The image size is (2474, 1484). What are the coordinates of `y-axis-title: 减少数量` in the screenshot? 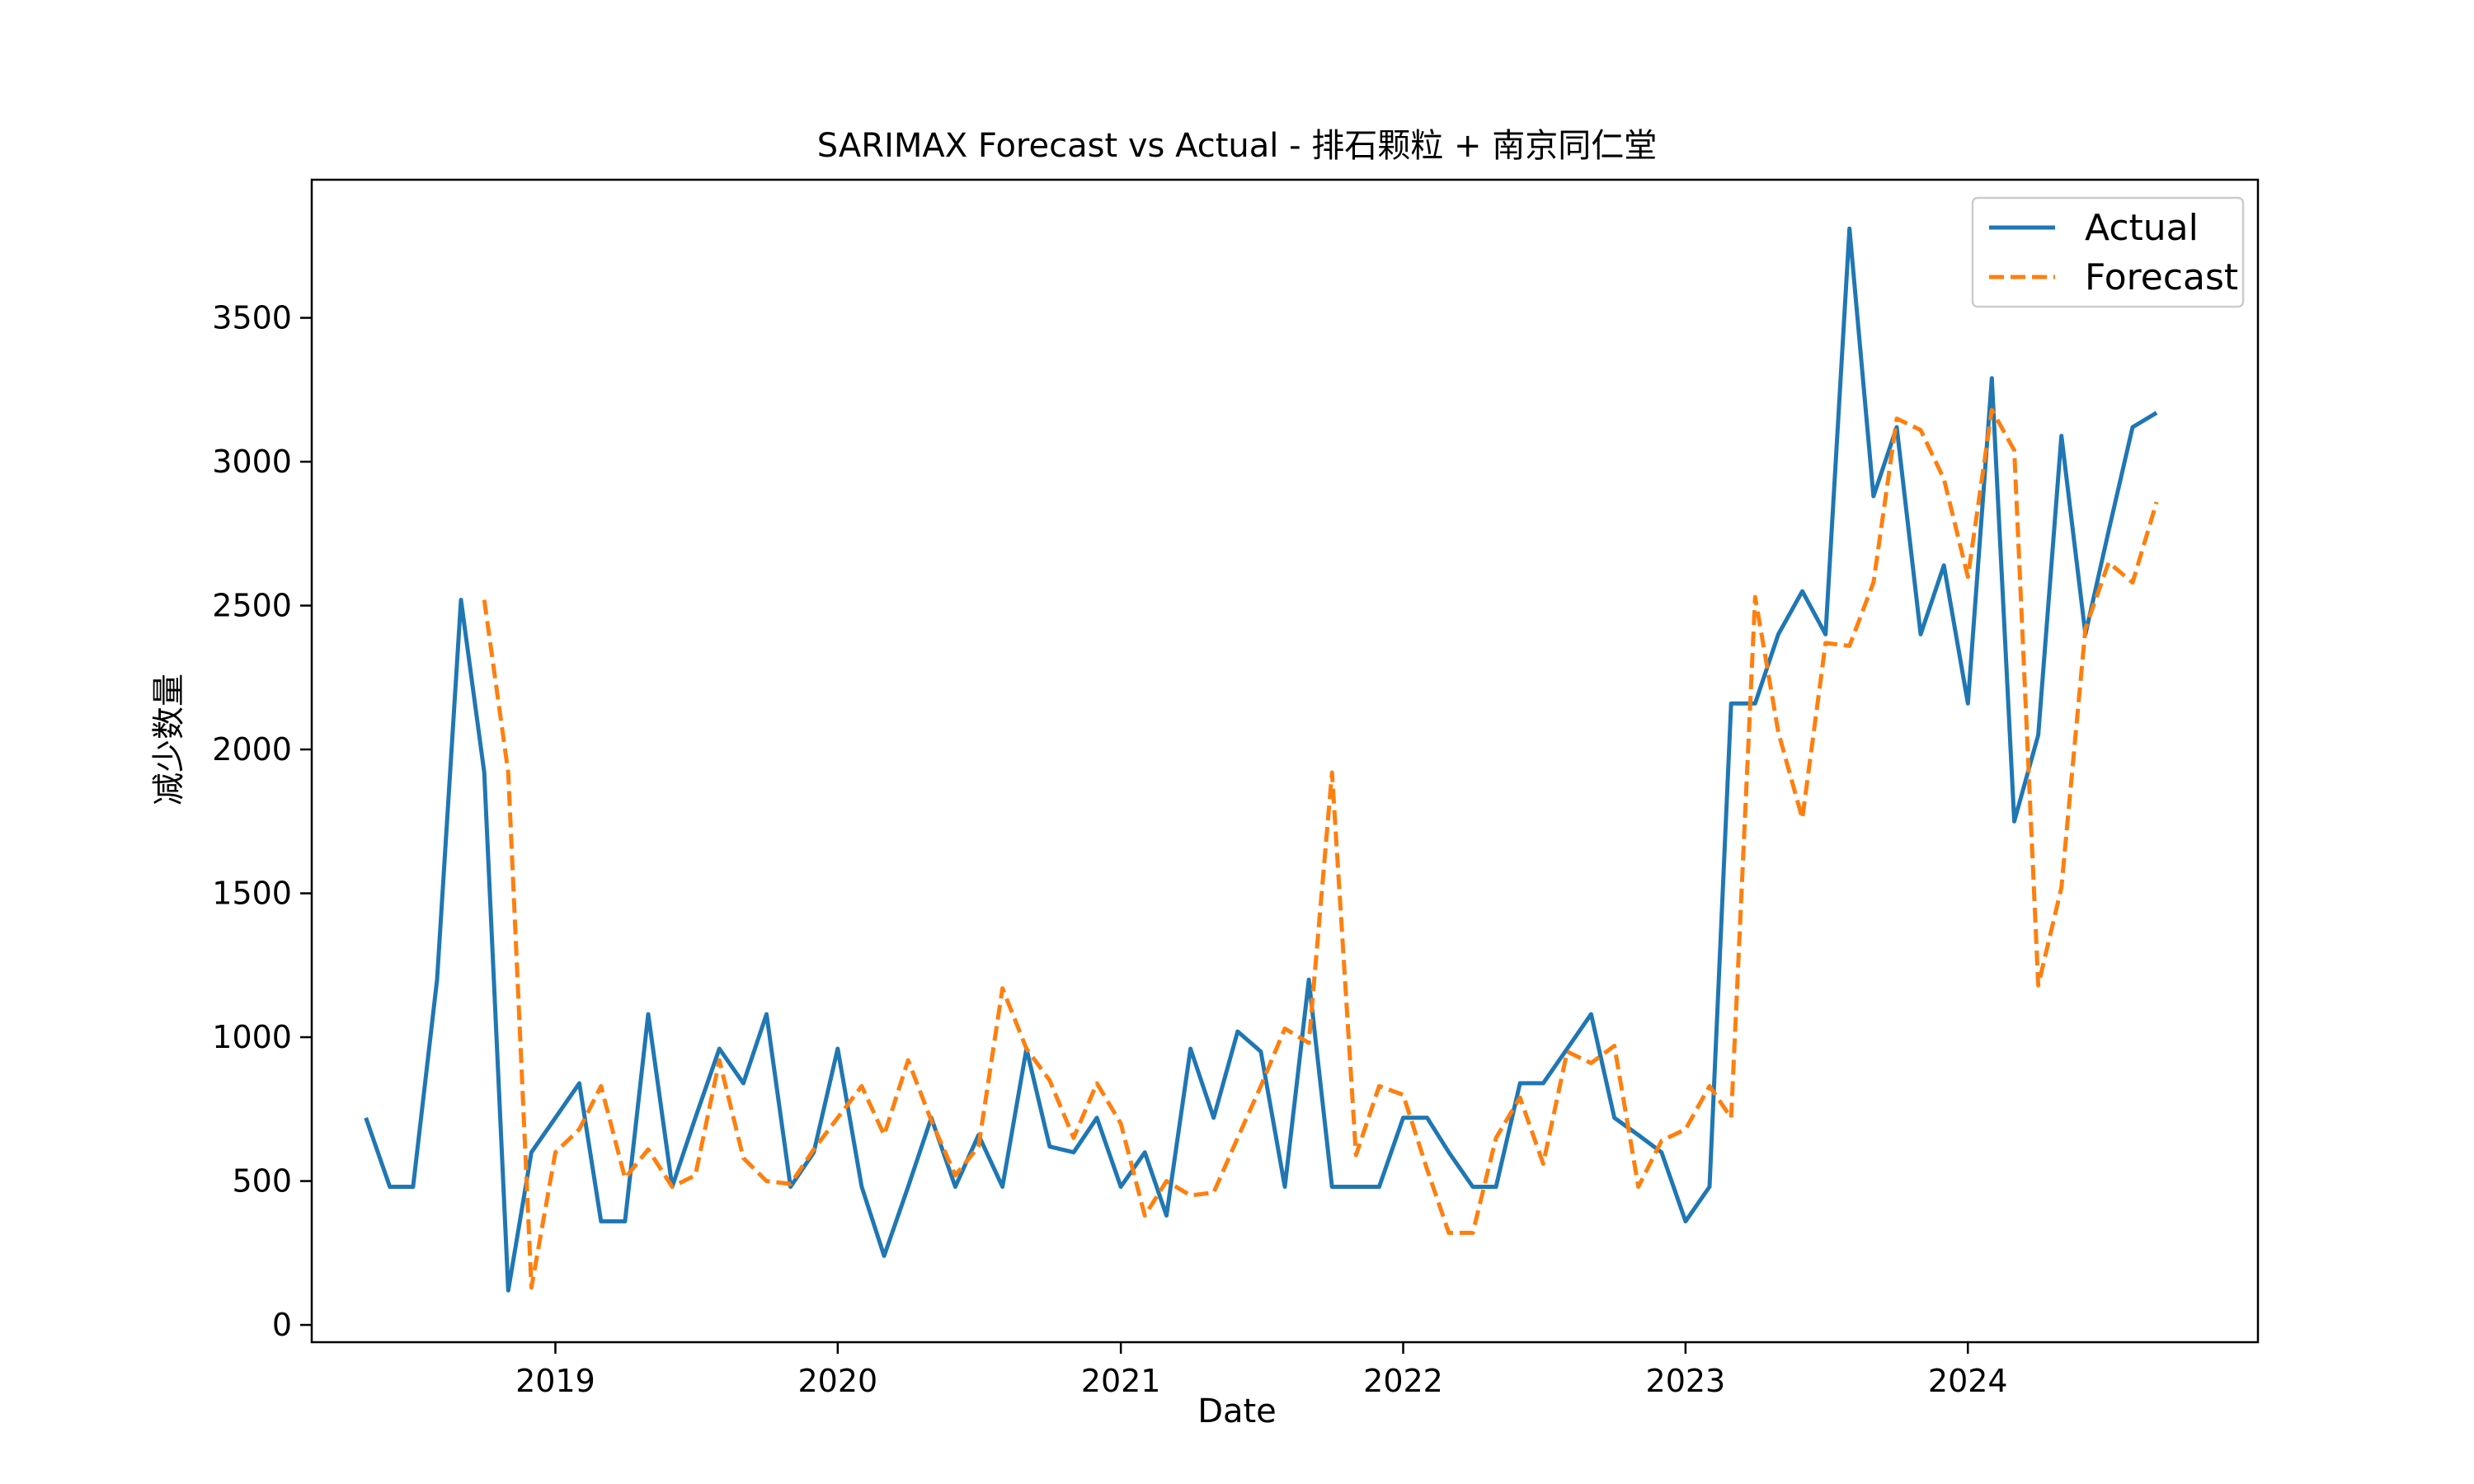 It's located at (169, 739).